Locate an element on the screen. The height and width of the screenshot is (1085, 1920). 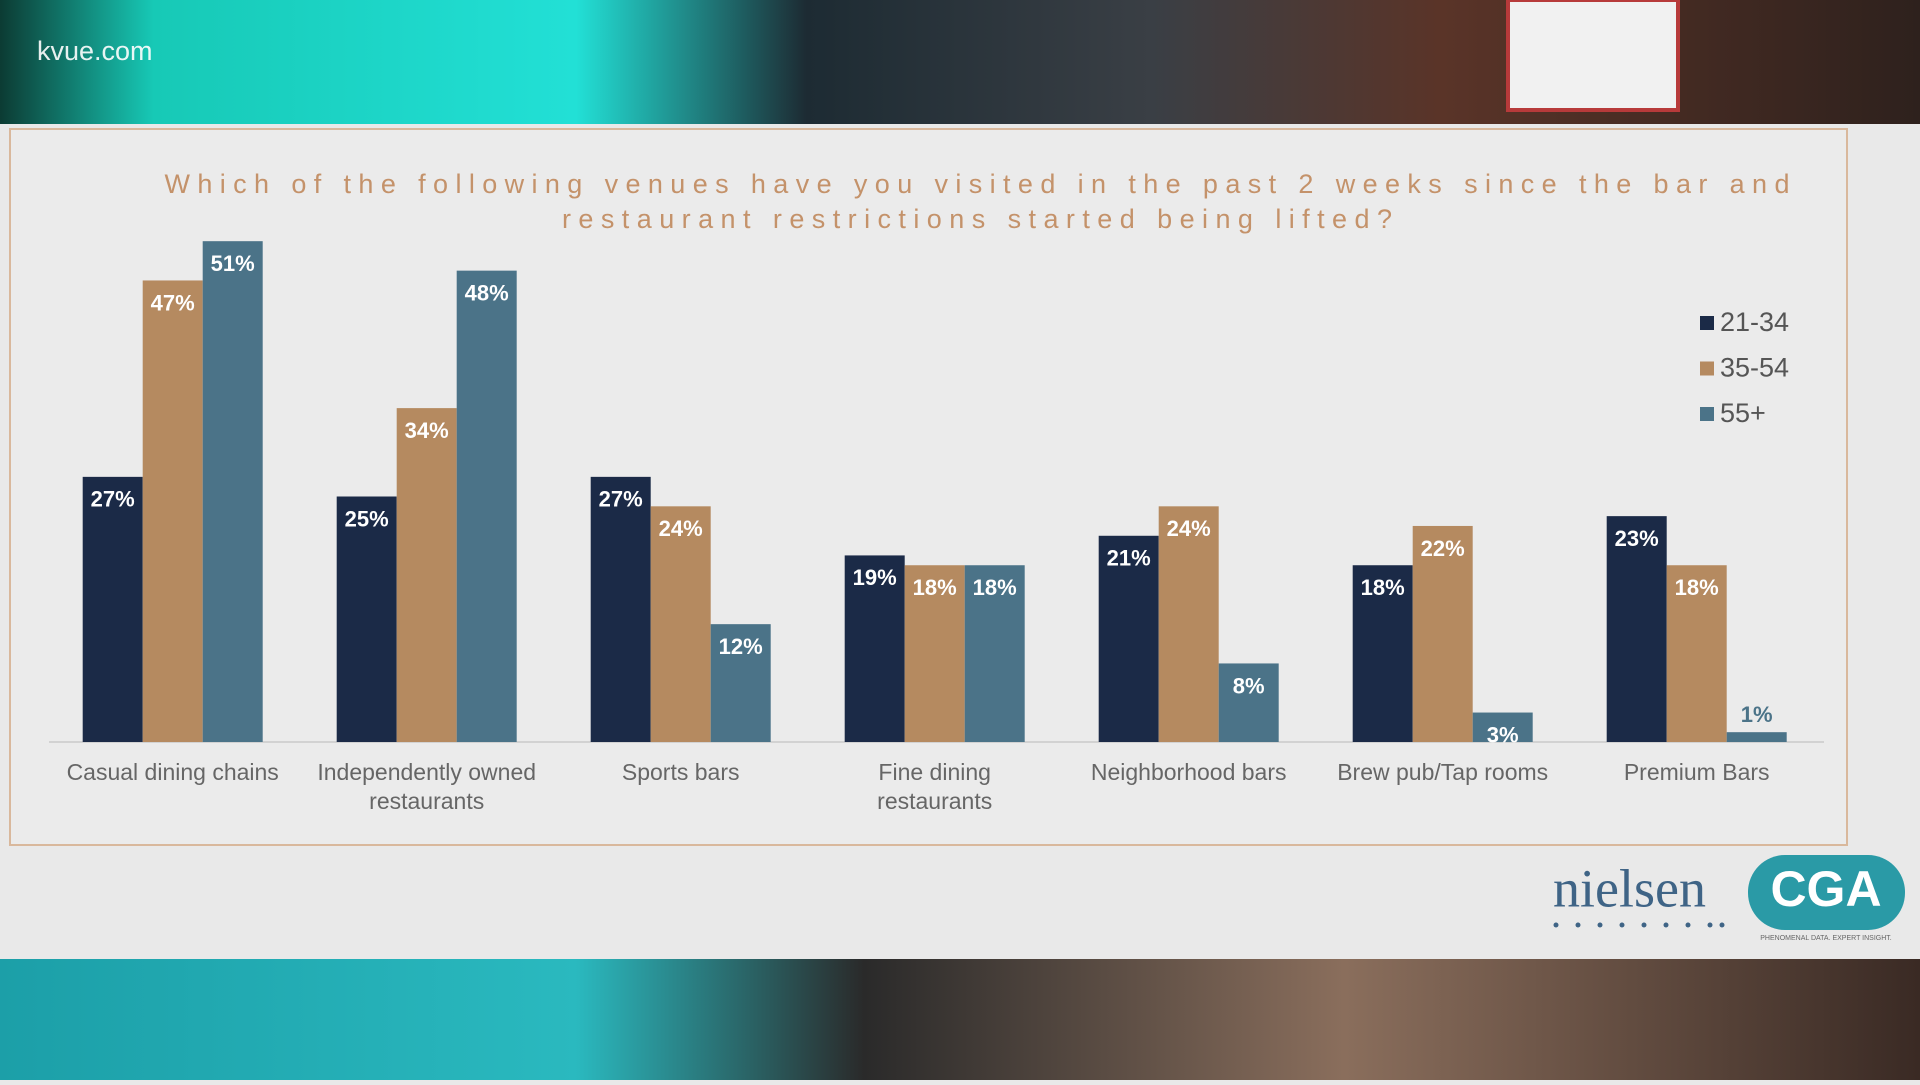
data-label: 25% is located at coordinates (367, 518).